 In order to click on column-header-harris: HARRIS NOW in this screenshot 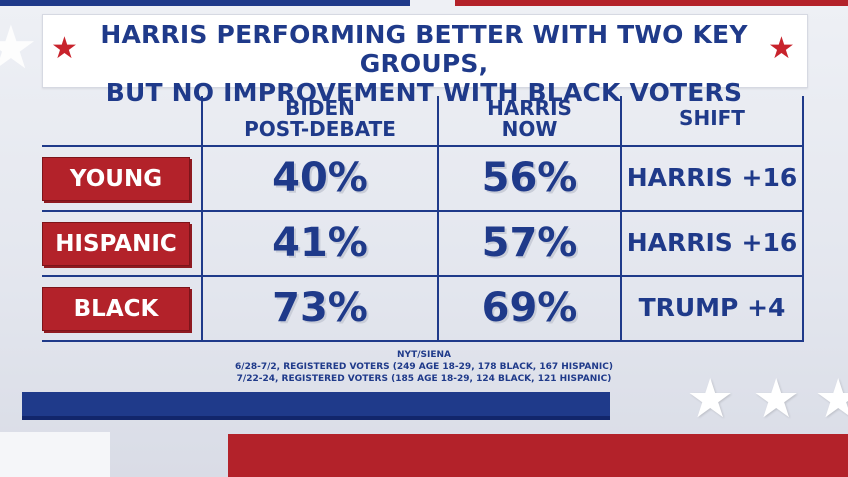, I will do `click(529, 119)`.